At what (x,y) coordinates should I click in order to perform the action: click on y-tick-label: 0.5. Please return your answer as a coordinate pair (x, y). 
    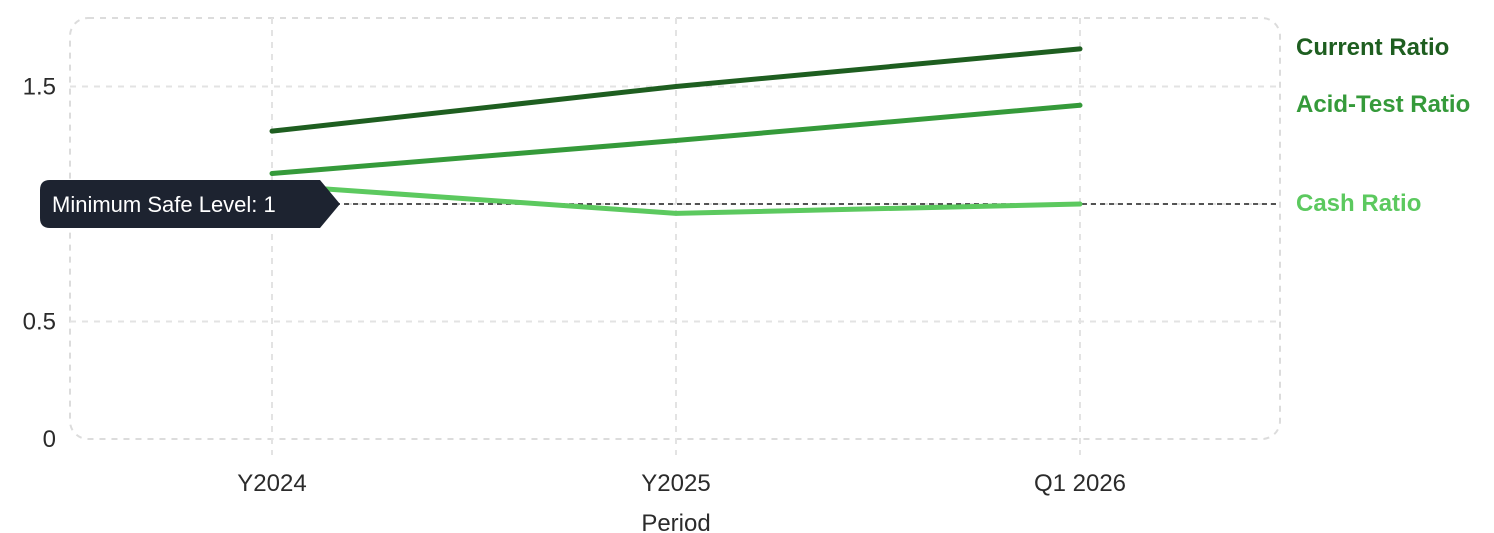
    Looking at the image, I should click on (39, 322).